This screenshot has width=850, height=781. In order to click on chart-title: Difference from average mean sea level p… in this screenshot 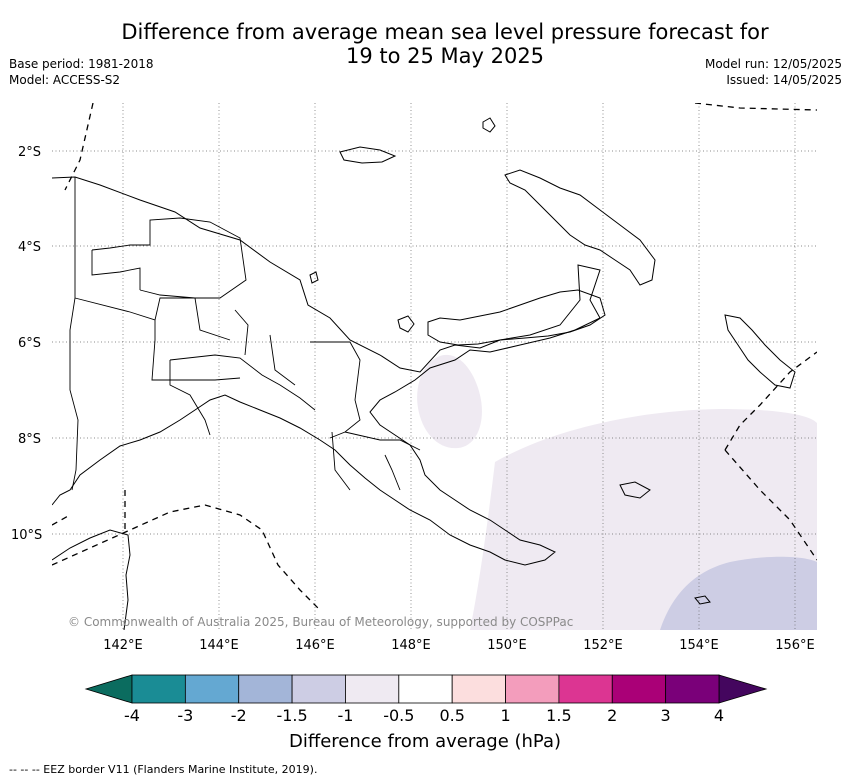, I will do `click(445, 44)`.